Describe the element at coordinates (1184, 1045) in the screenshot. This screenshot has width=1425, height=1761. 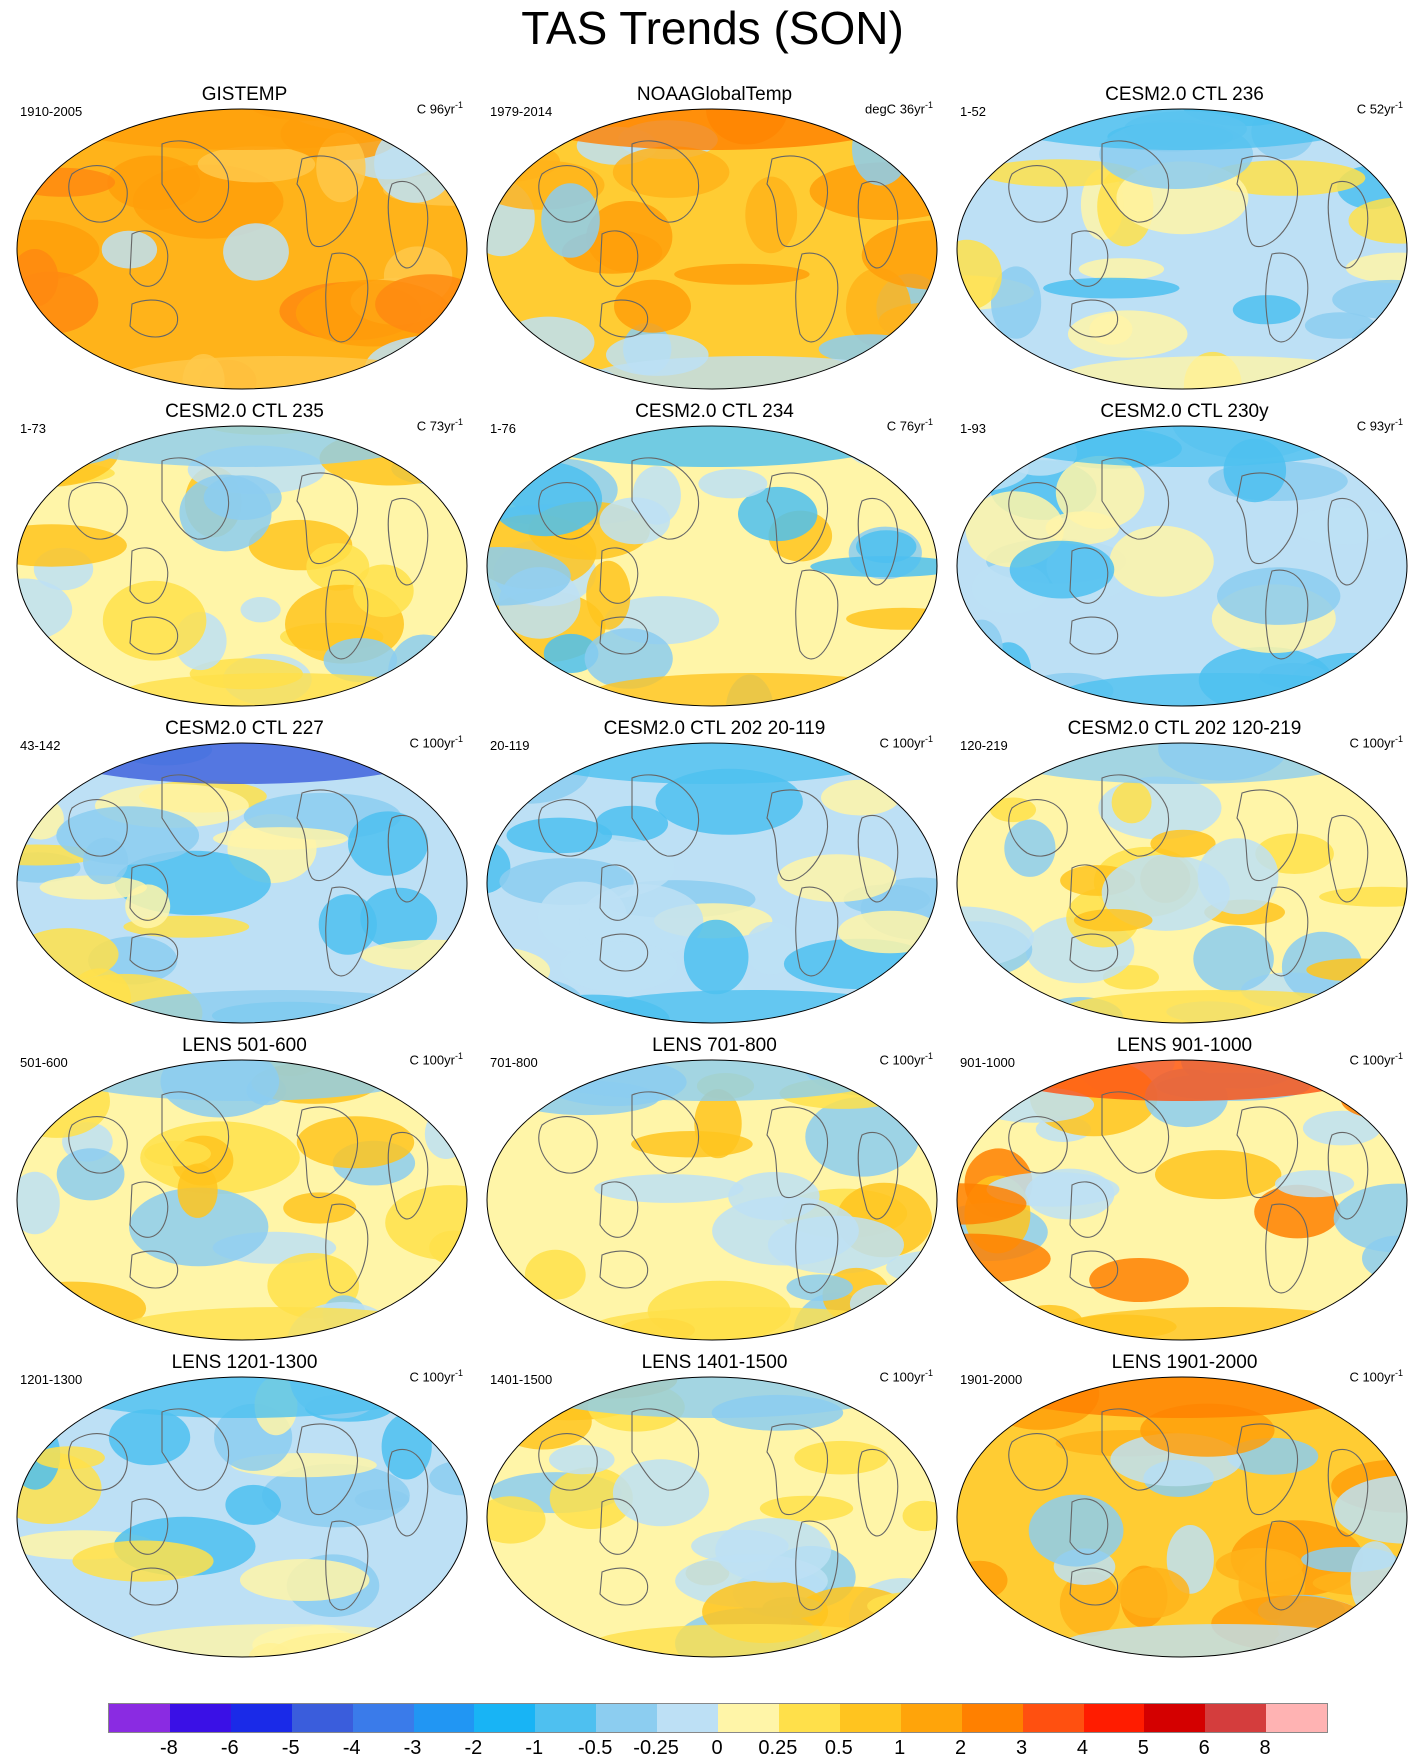
I see `panel-title: LENS 901-1000` at that location.